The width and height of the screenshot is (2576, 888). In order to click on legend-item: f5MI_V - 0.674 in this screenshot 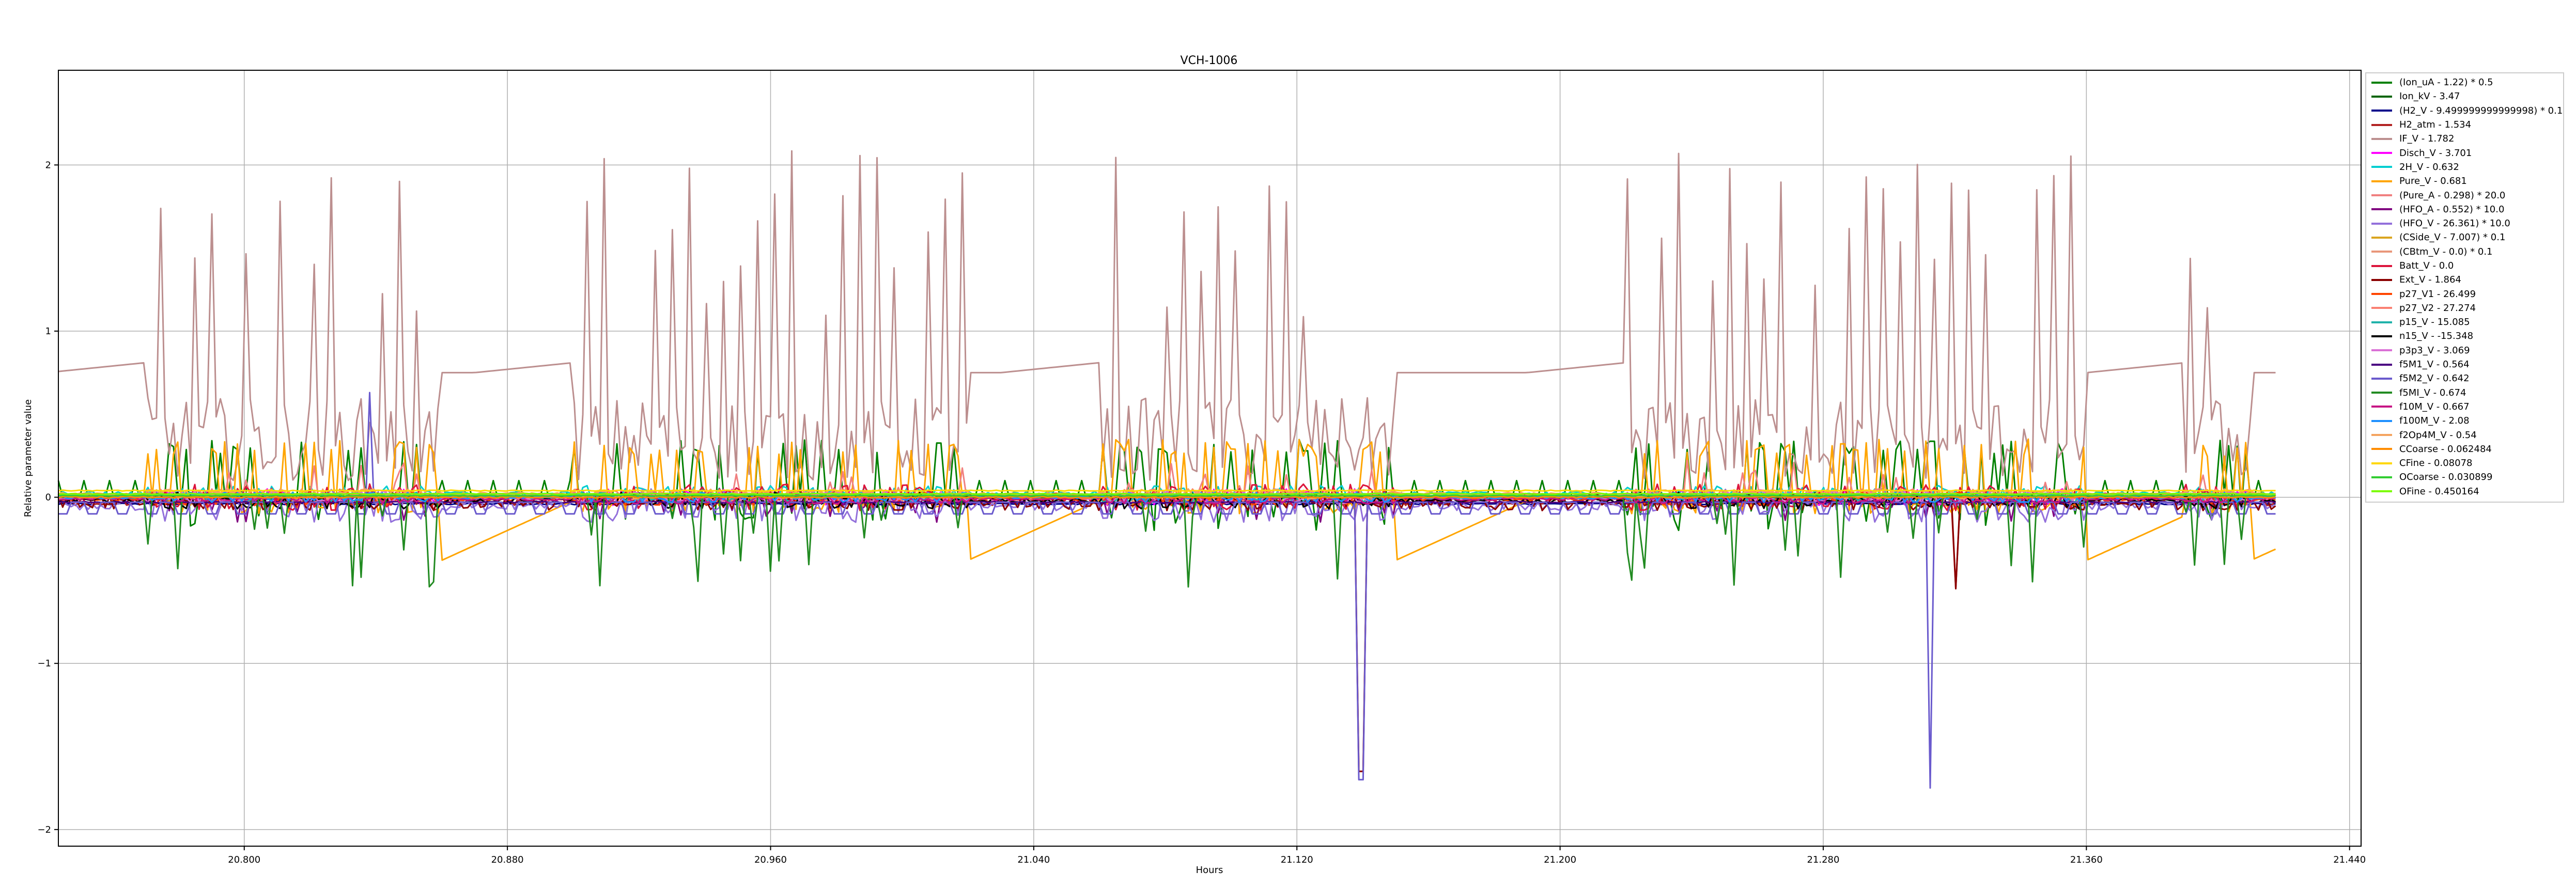, I will do `click(2464, 393)`.